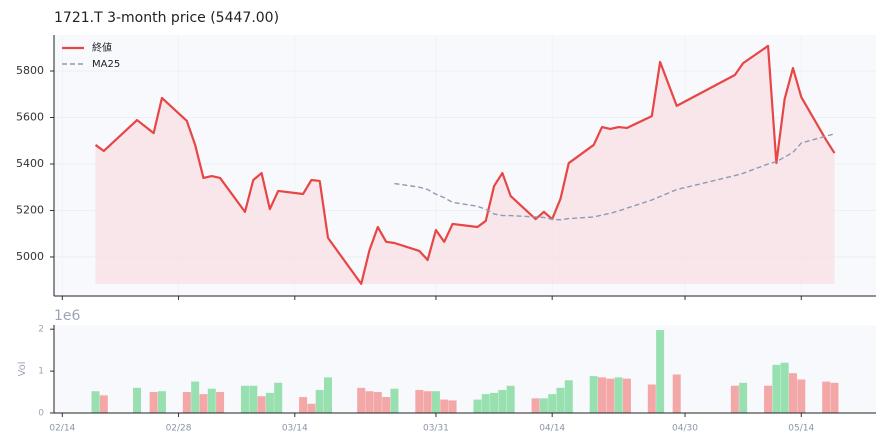  What do you see at coordinates (685, 429) in the screenshot?
I see `x-tick-label: 04/30` at bounding box center [685, 429].